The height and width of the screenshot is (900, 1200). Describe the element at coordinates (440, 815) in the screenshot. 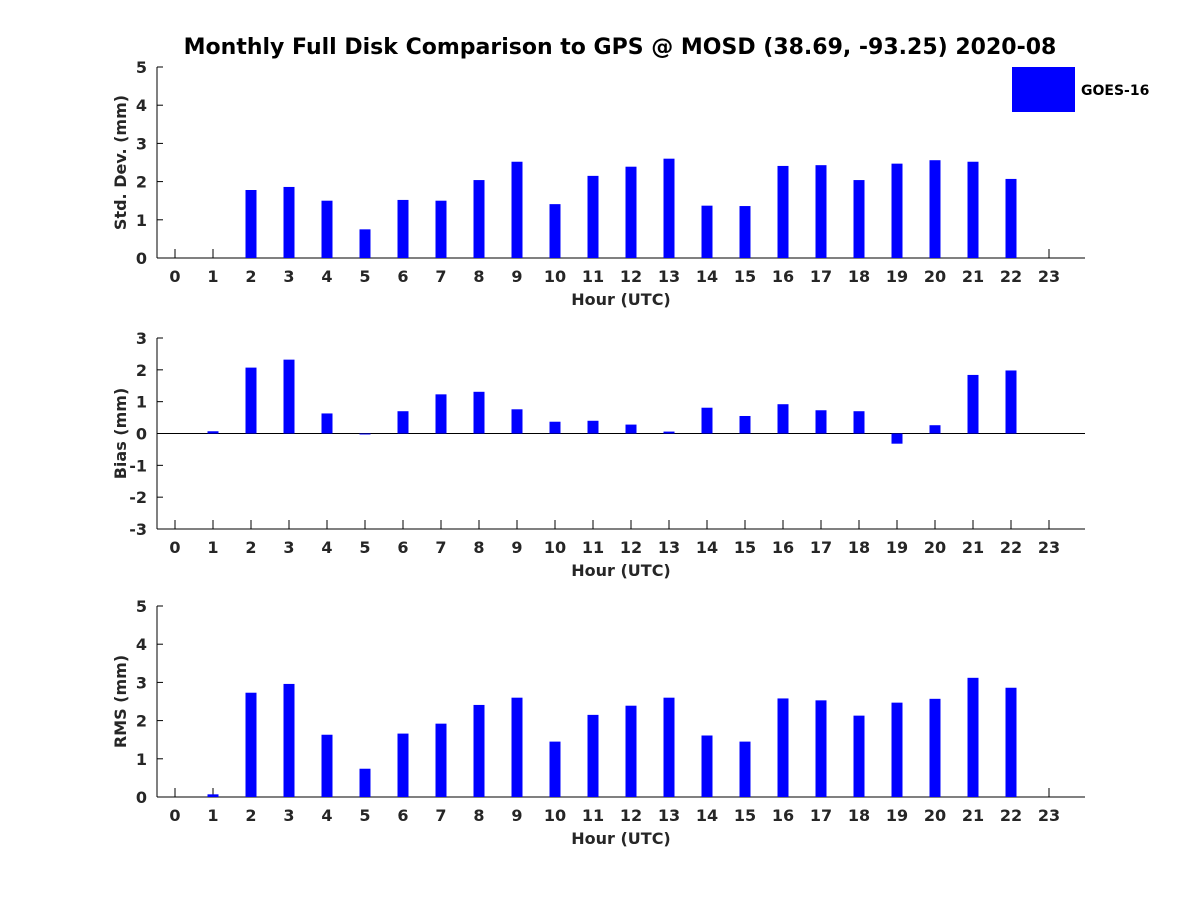

I see `x-tick-label: 7` at that location.